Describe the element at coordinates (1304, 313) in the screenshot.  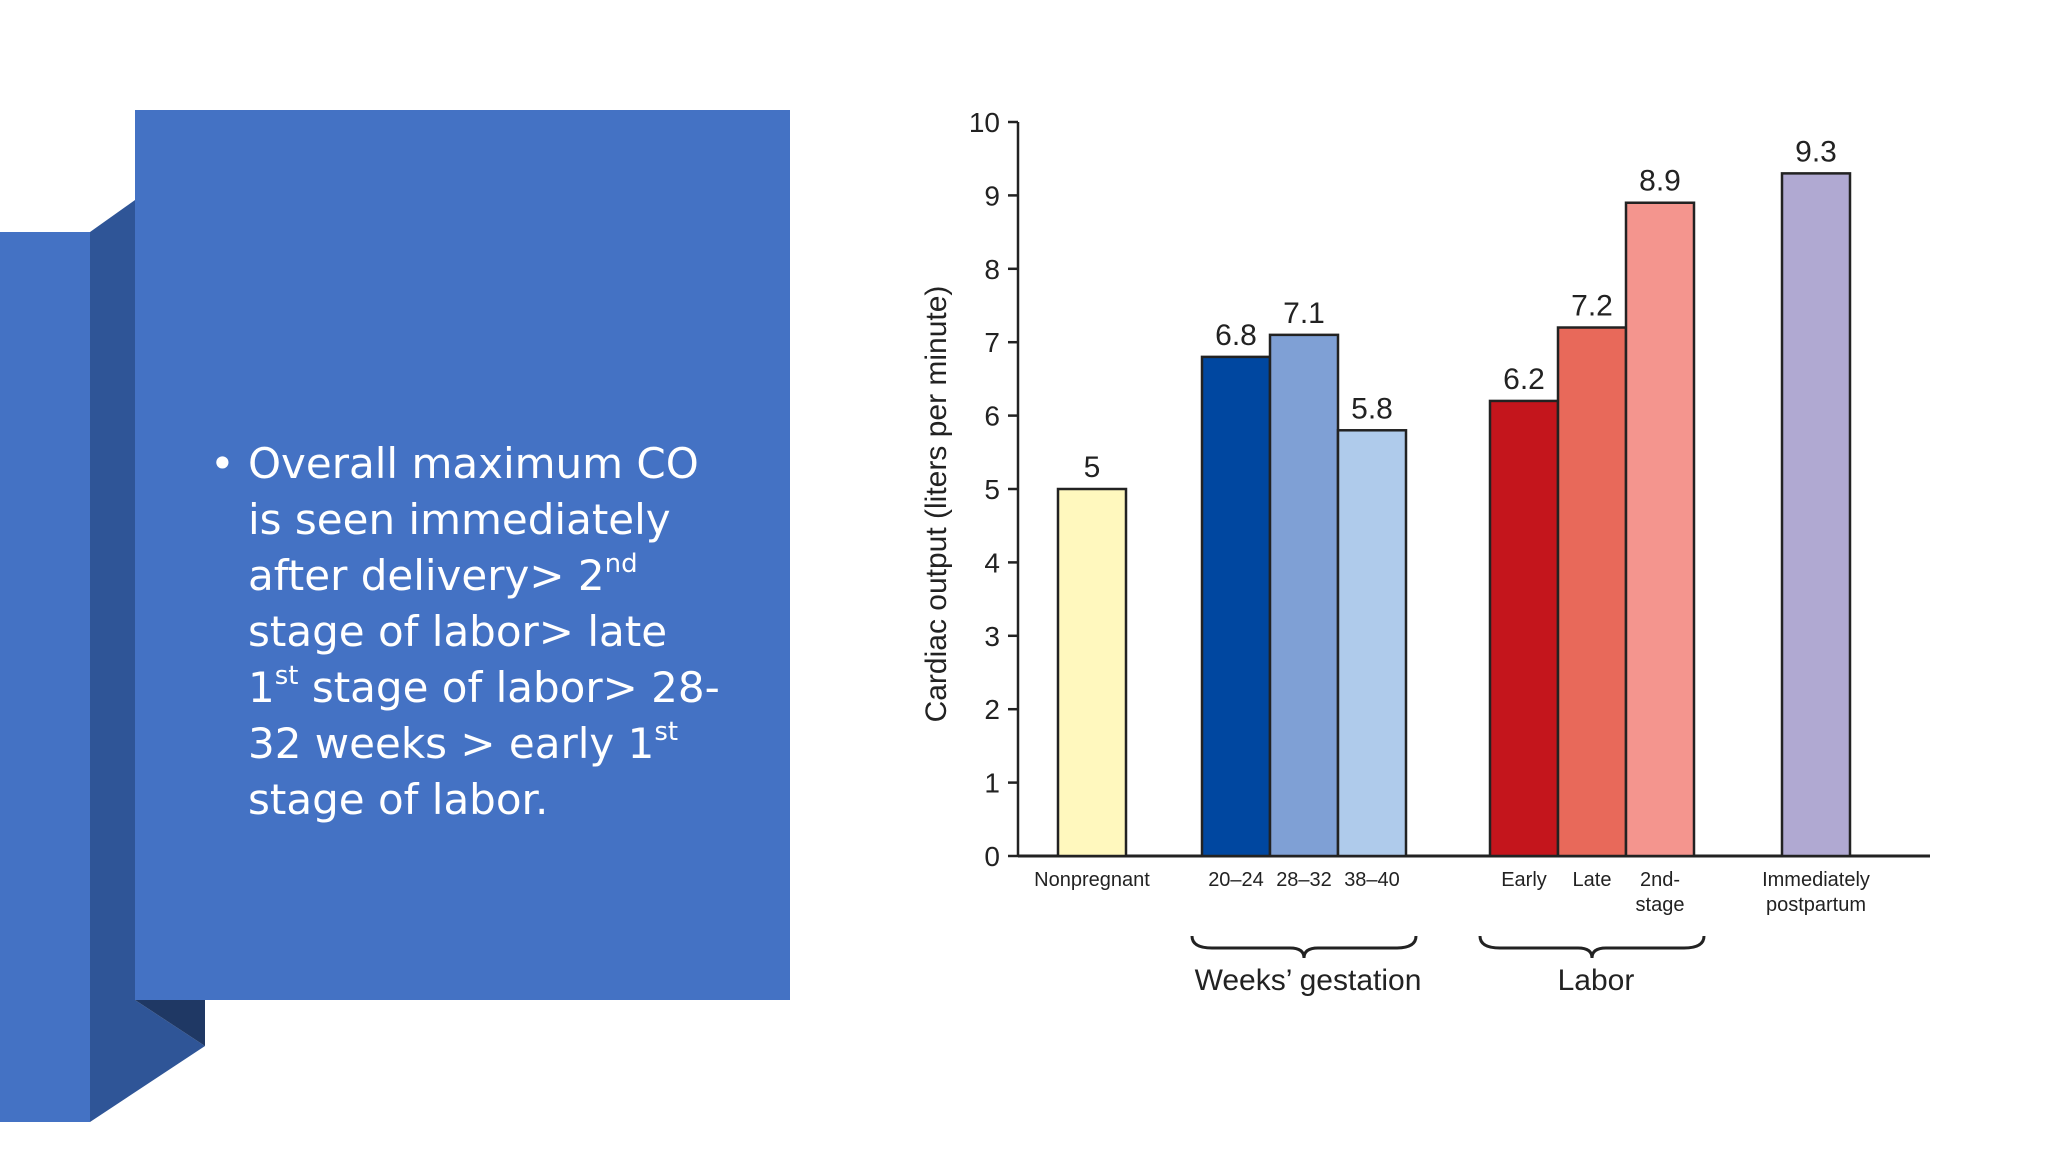
I see `bar-value-label: 7.1` at that location.